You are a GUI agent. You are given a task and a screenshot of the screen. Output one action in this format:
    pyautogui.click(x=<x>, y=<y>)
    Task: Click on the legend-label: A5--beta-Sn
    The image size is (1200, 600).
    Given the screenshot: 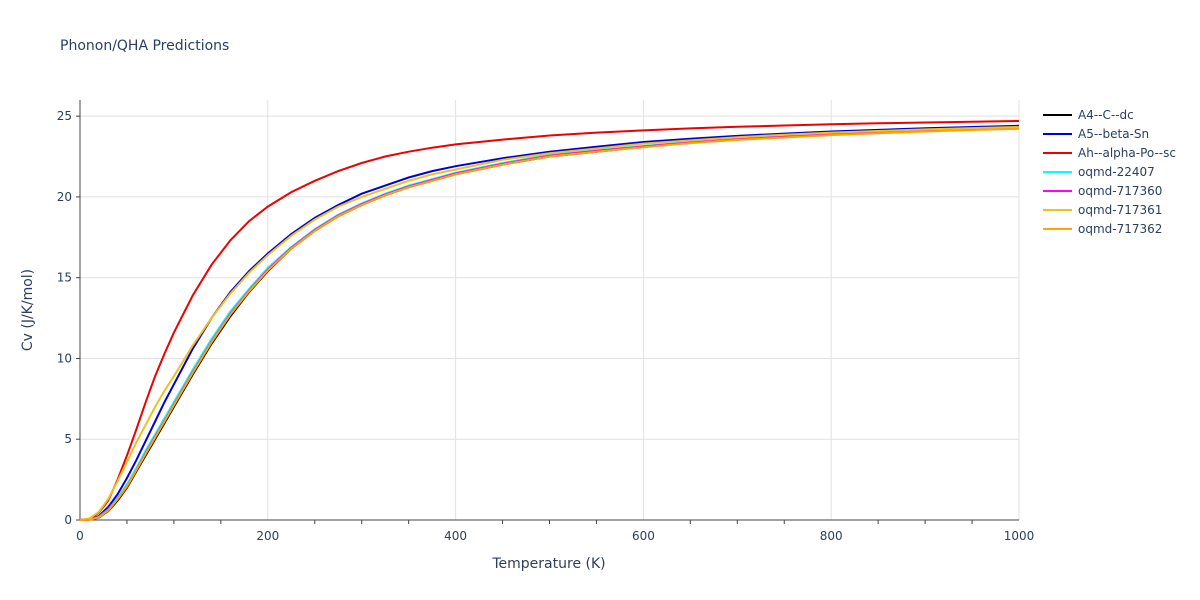 What is the action you would take?
    pyautogui.click(x=1113, y=134)
    